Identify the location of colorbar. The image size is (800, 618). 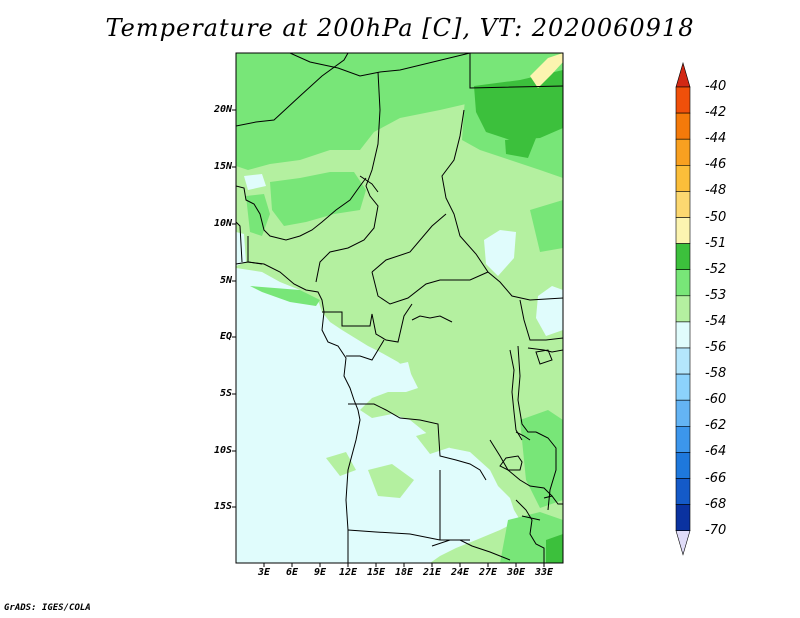
(683, 308).